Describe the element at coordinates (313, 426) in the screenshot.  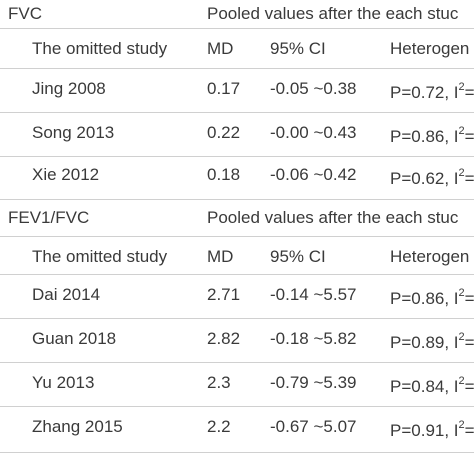
I see `cell-ci: -0.67 ~5.07` at that location.